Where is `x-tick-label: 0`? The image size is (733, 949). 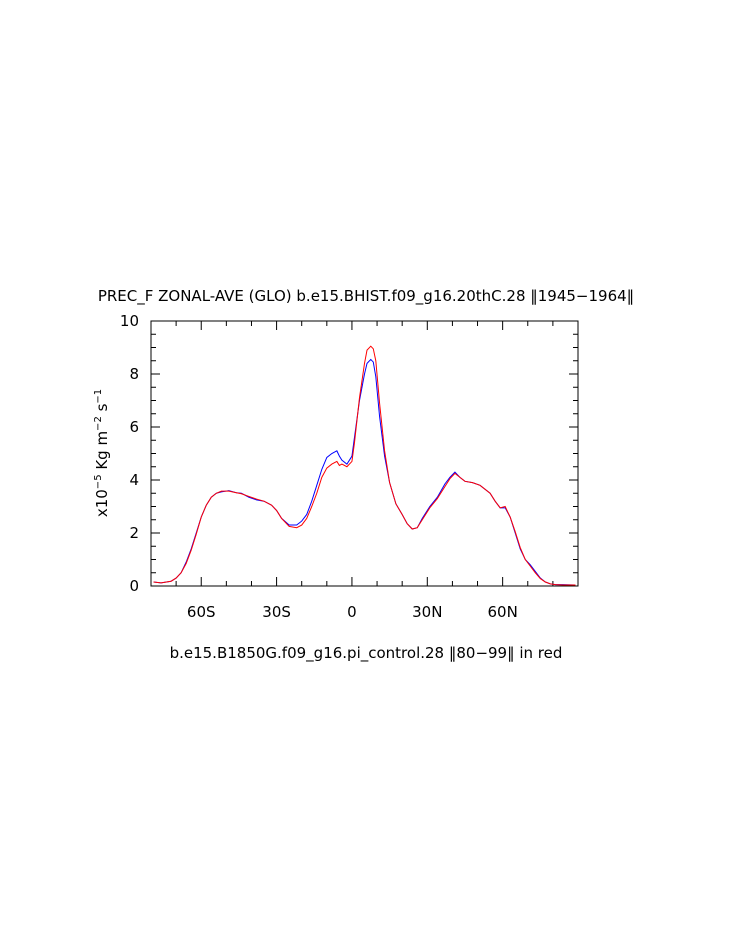 x-tick-label: 0 is located at coordinates (352, 612).